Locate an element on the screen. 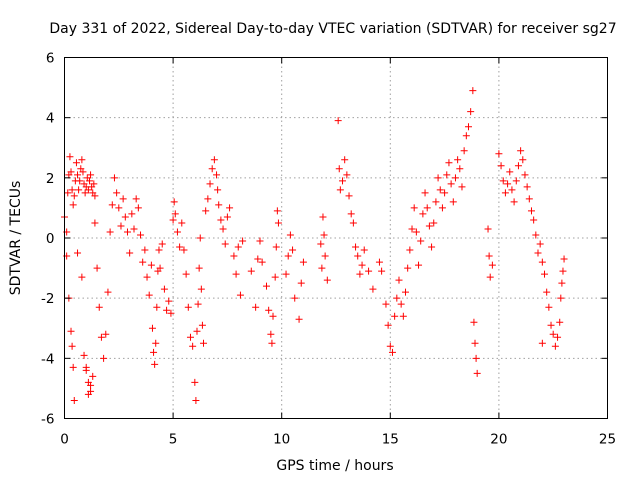 This screenshot has width=640, height=480. y-tick-label: 0 is located at coordinates (50, 239).